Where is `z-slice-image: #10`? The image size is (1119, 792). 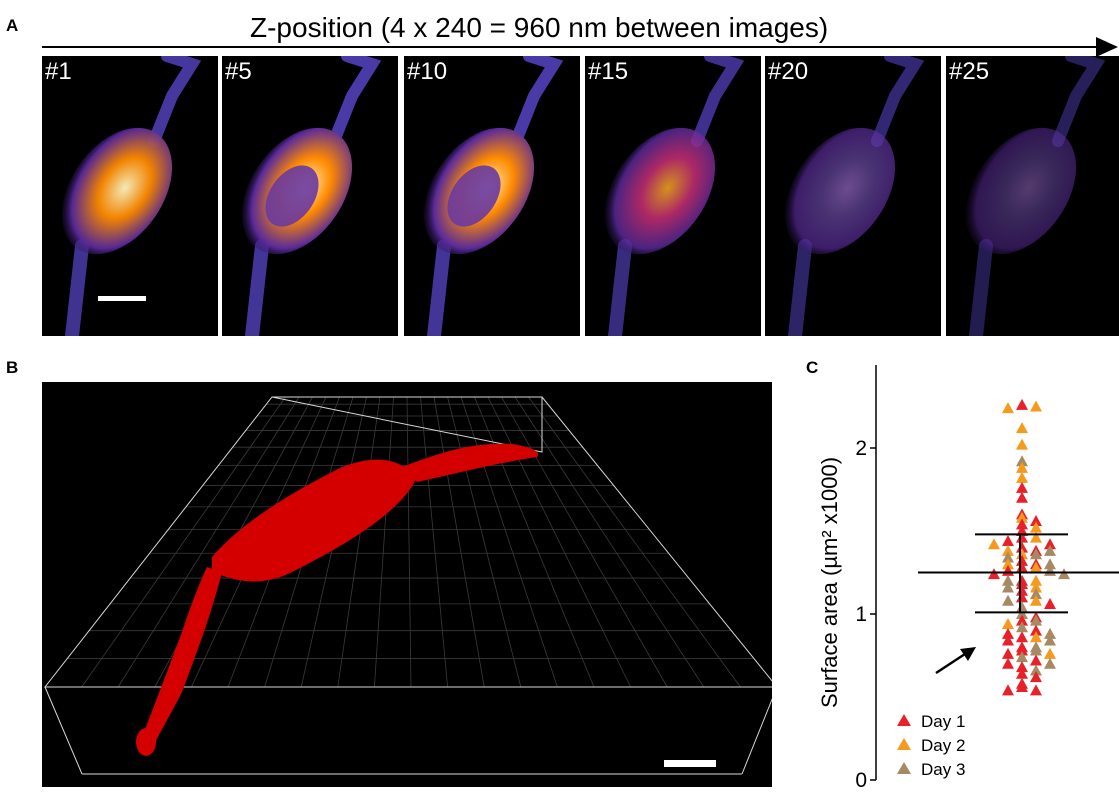 z-slice-image: #10 is located at coordinates (492, 196).